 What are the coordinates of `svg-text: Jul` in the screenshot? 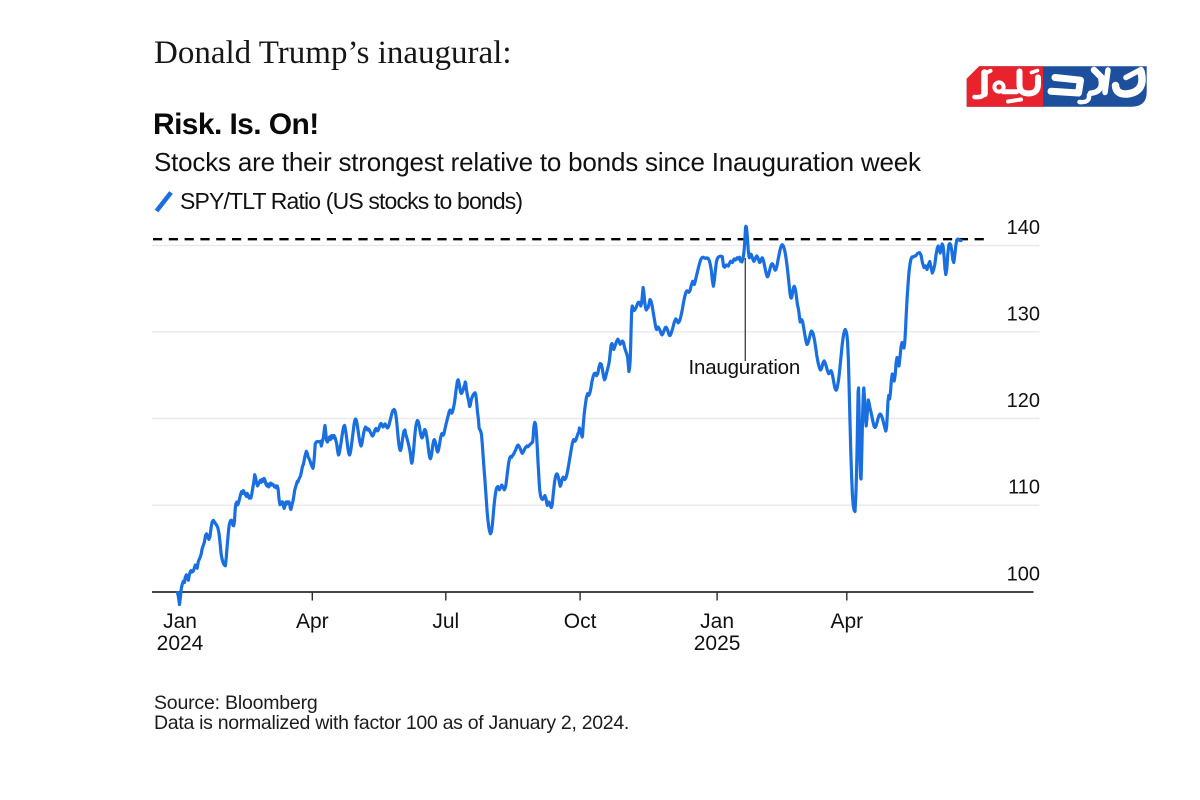 It's located at (445, 621).